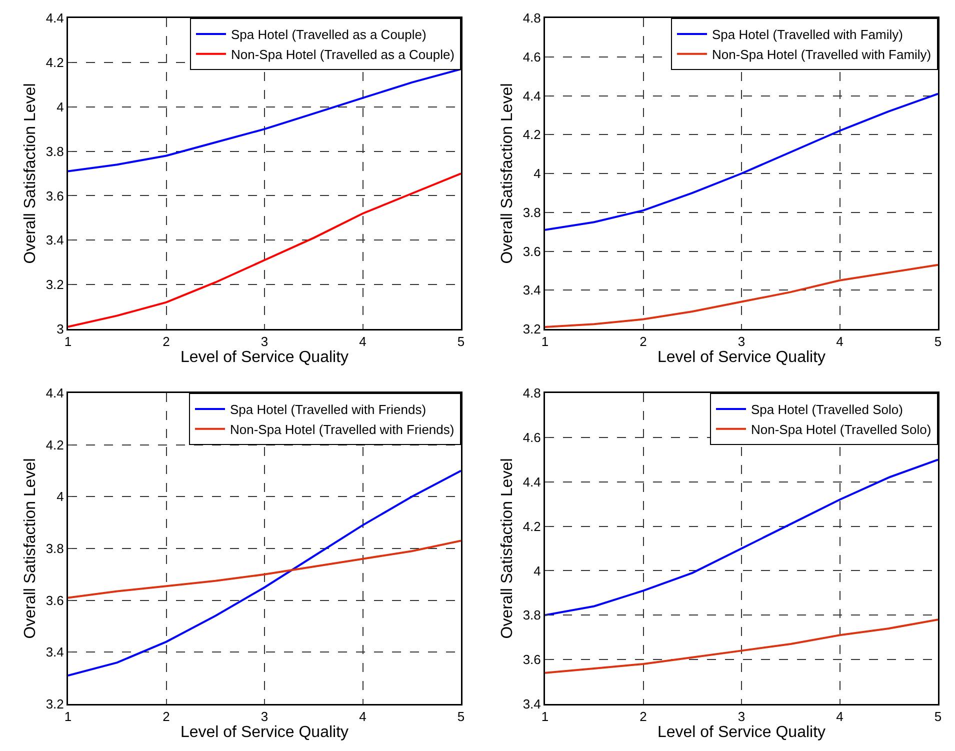 Image resolution: width=955 pixels, height=751 pixels. I want to click on legend-label: Spa Hotel (Travelled as a Couple), so click(328, 34).